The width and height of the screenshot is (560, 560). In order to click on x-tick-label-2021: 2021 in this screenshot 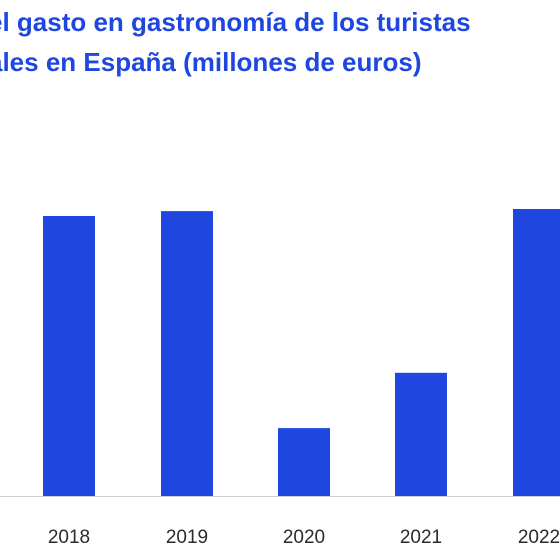, I will do `click(421, 537)`.